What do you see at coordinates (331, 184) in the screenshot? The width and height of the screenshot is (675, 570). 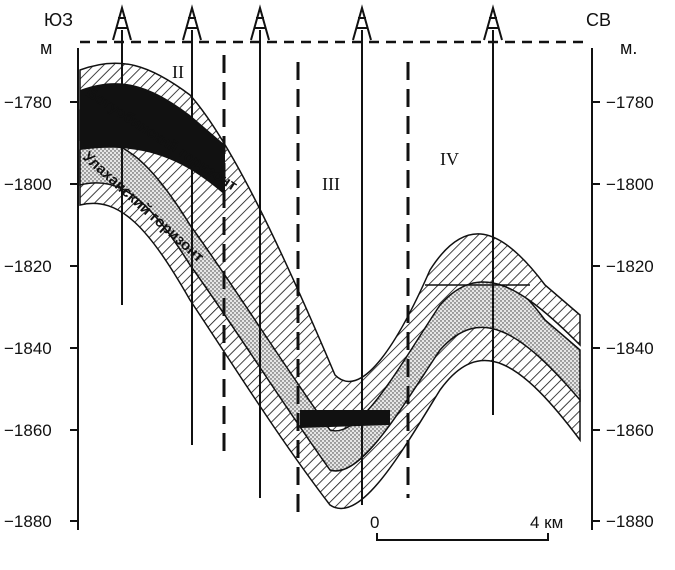 I see `zone-label-iii: III` at bounding box center [331, 184].